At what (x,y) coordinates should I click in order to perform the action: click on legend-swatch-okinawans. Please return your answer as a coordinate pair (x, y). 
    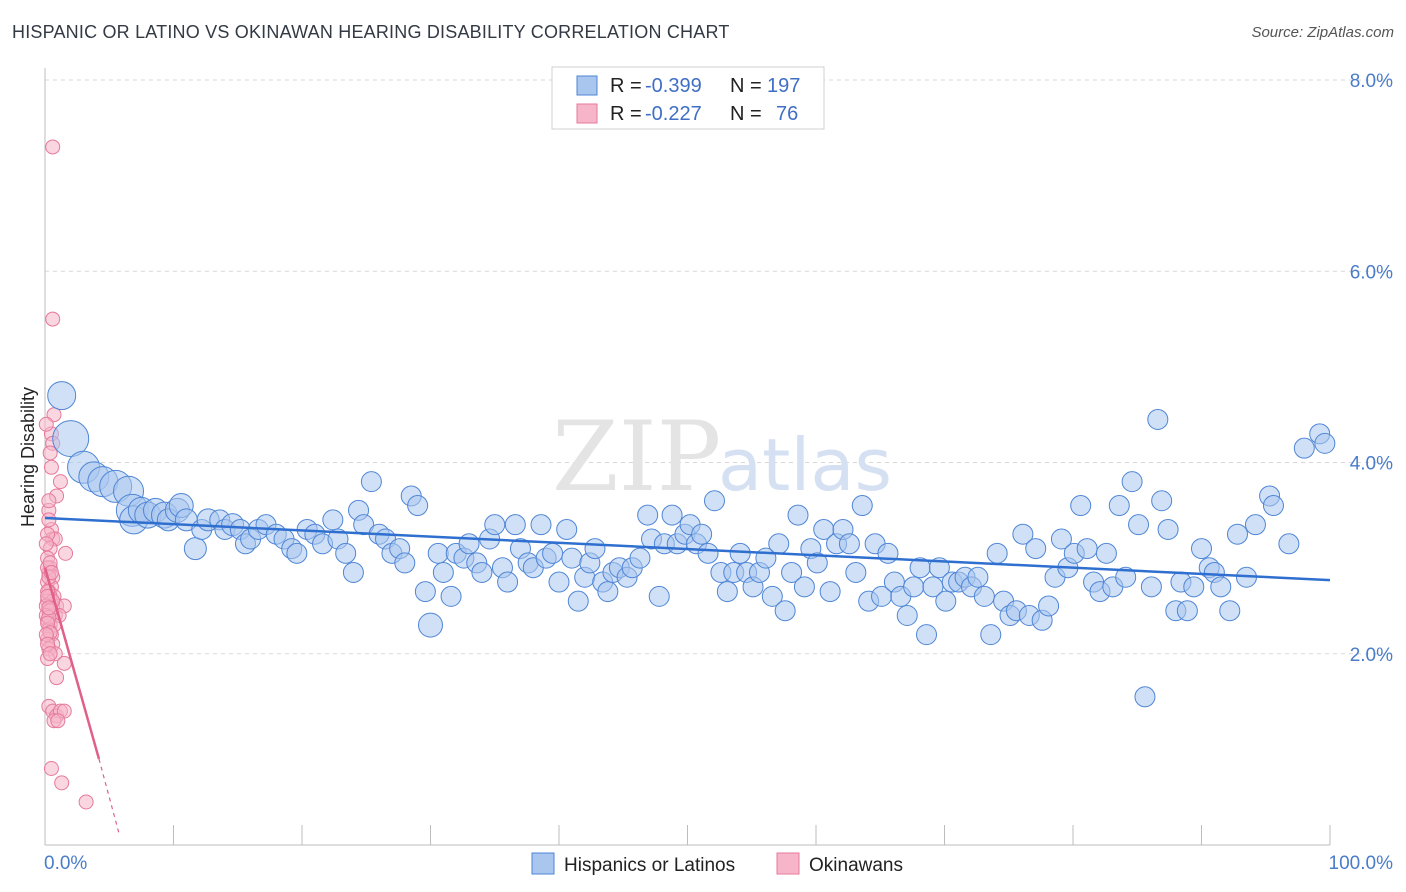
    Looking at the image, I should click on (788, 863).